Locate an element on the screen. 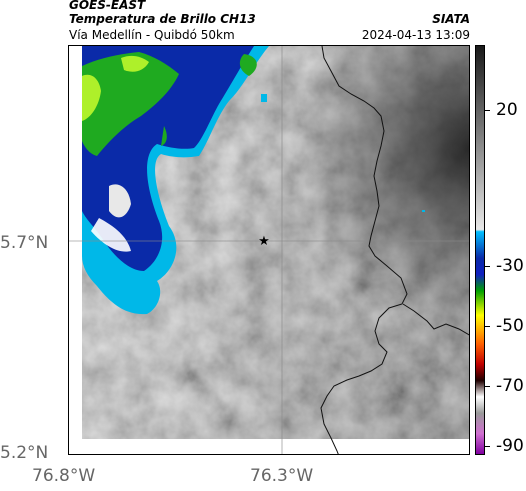 The image size is (526, 491). department-border is located at coordinates (364, 250).